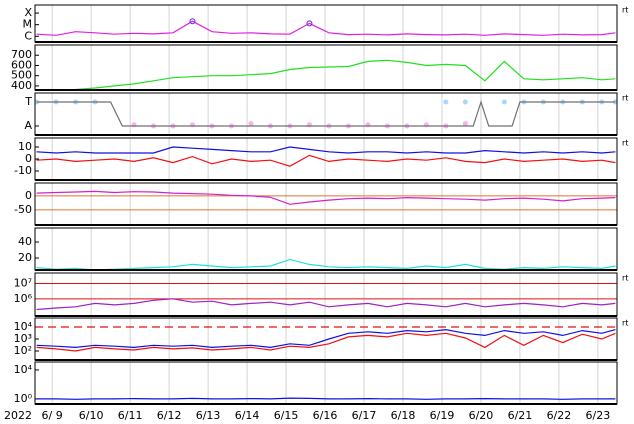 This screenshot has height=424, width=634. Describe the element at coordinates (21, 54) in the screenshot. I see `y-tick-label: 700` at that location.